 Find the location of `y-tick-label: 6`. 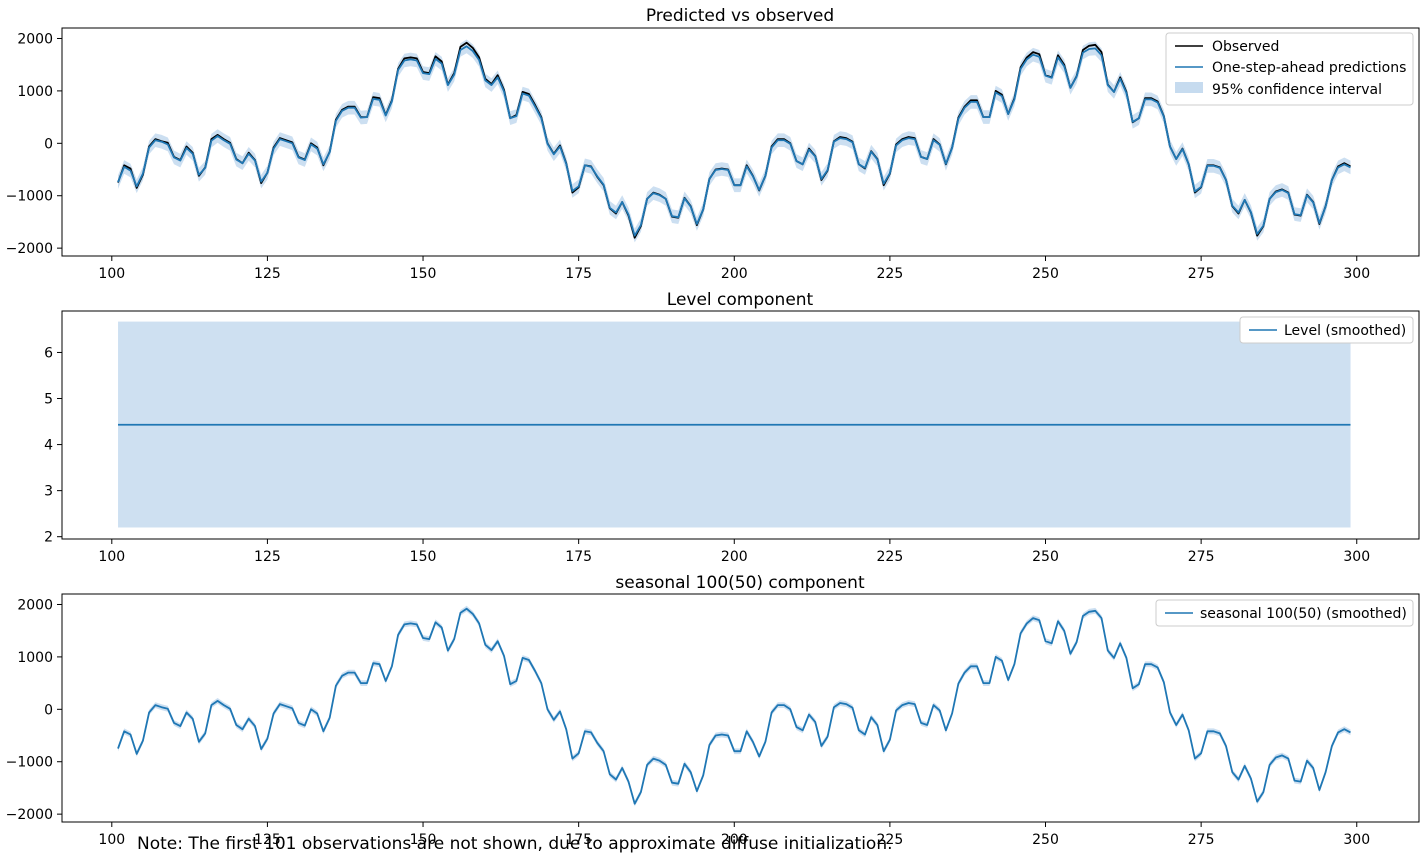

y-tick-label: 6 is located at coordinates (48, 353).